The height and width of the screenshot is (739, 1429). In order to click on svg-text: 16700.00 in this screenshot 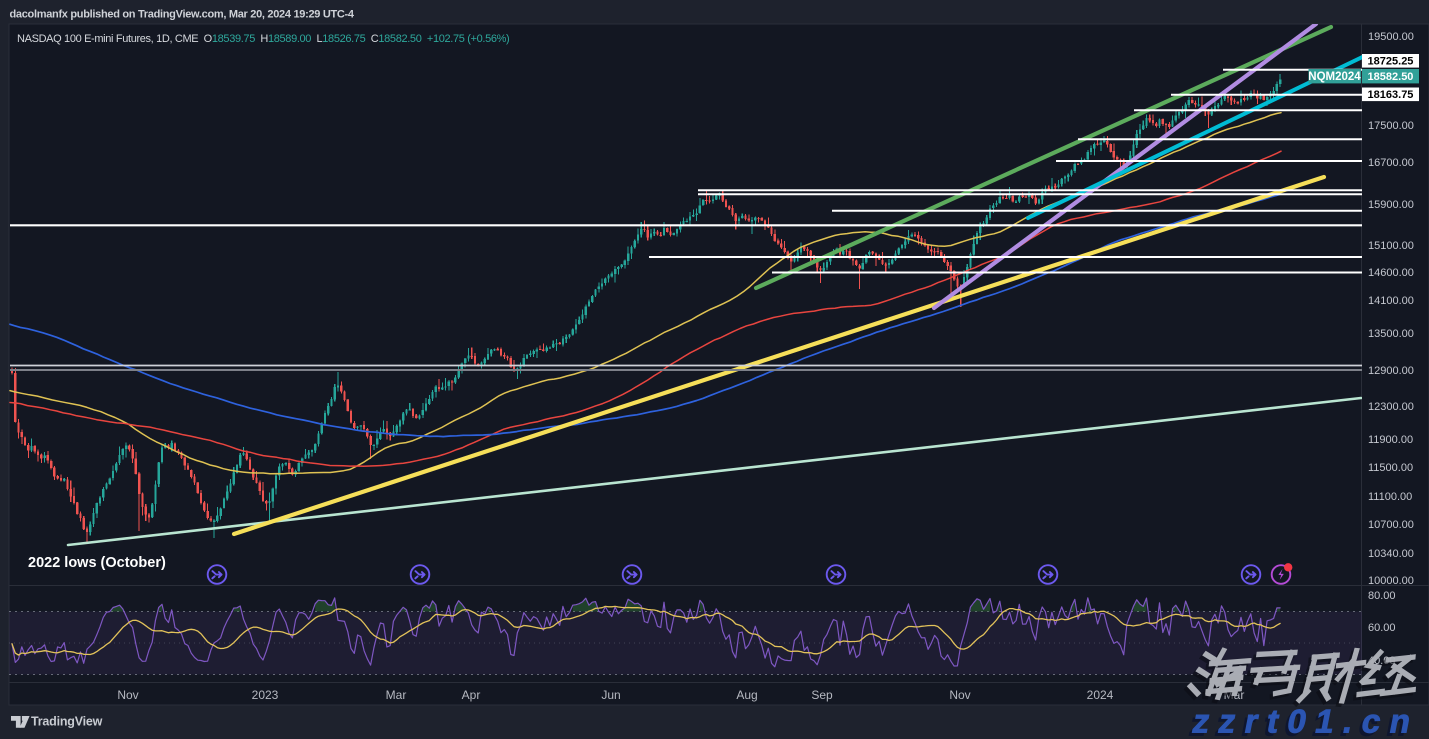, I will do `click(1391, 163)`.